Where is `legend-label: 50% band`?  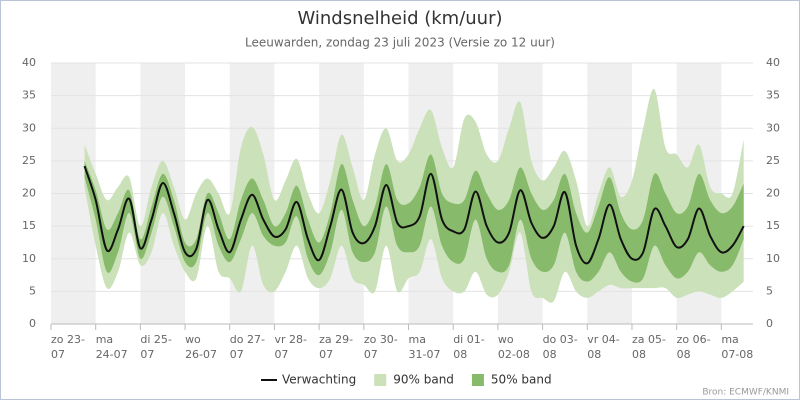
legend-label: 50% band is located at coordinates (521, 380).